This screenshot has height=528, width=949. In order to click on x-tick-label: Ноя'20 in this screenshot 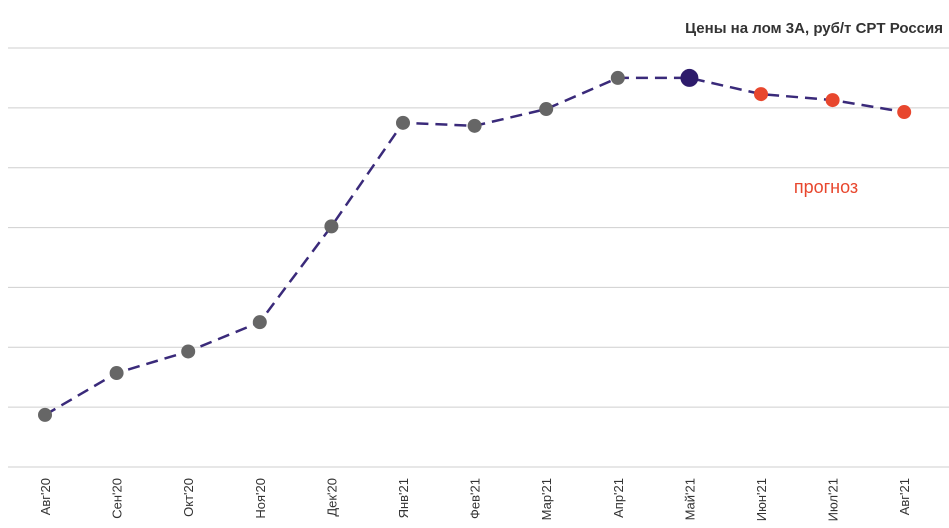, I will do `click(260, 498)`.